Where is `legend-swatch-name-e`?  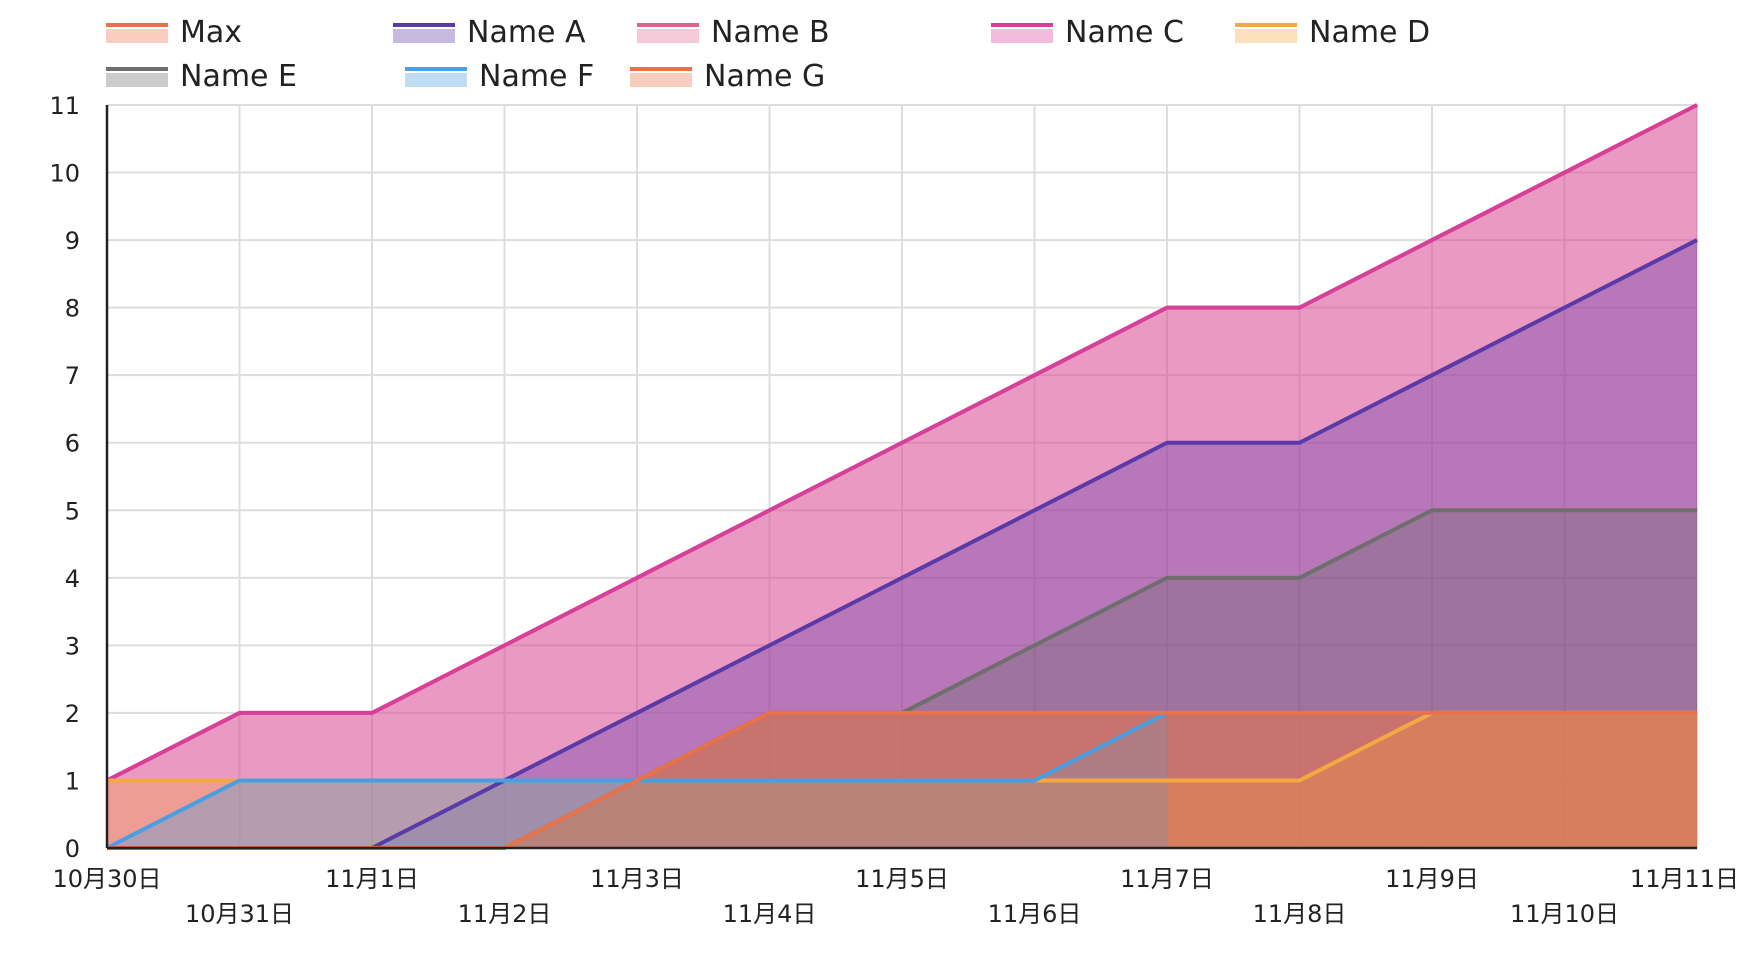 legend-swatch-name-e is located at coordinates (137, 76).